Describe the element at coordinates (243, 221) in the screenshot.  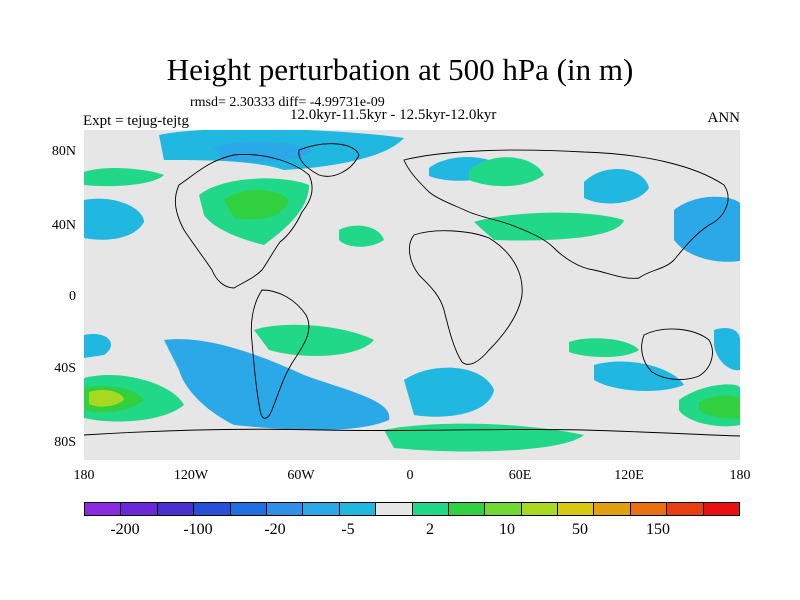
I see `coastline-north-america` at that location.